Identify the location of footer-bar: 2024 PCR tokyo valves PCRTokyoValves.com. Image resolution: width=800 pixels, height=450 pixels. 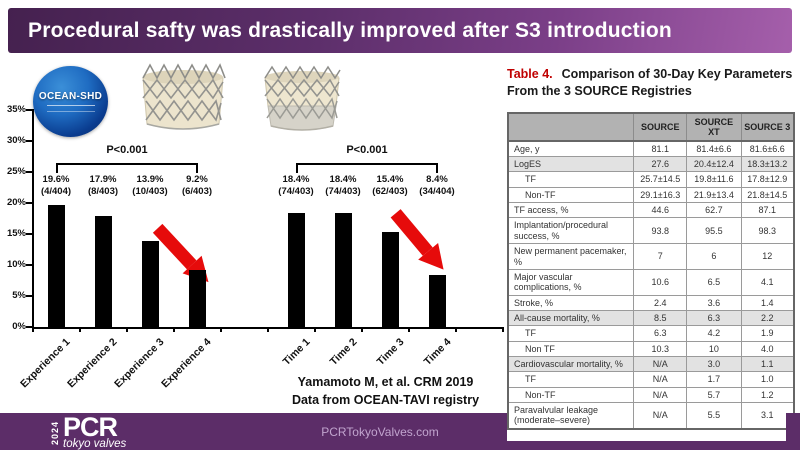
(253, 431).